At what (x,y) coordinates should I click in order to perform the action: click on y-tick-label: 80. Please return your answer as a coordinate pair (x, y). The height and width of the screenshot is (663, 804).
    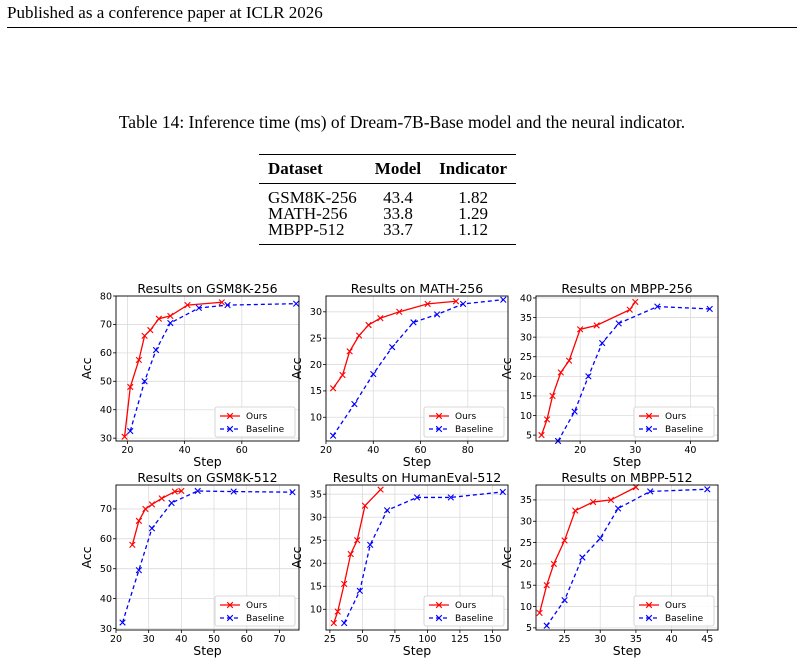
    Looking at the image, I should click on (106, 296).